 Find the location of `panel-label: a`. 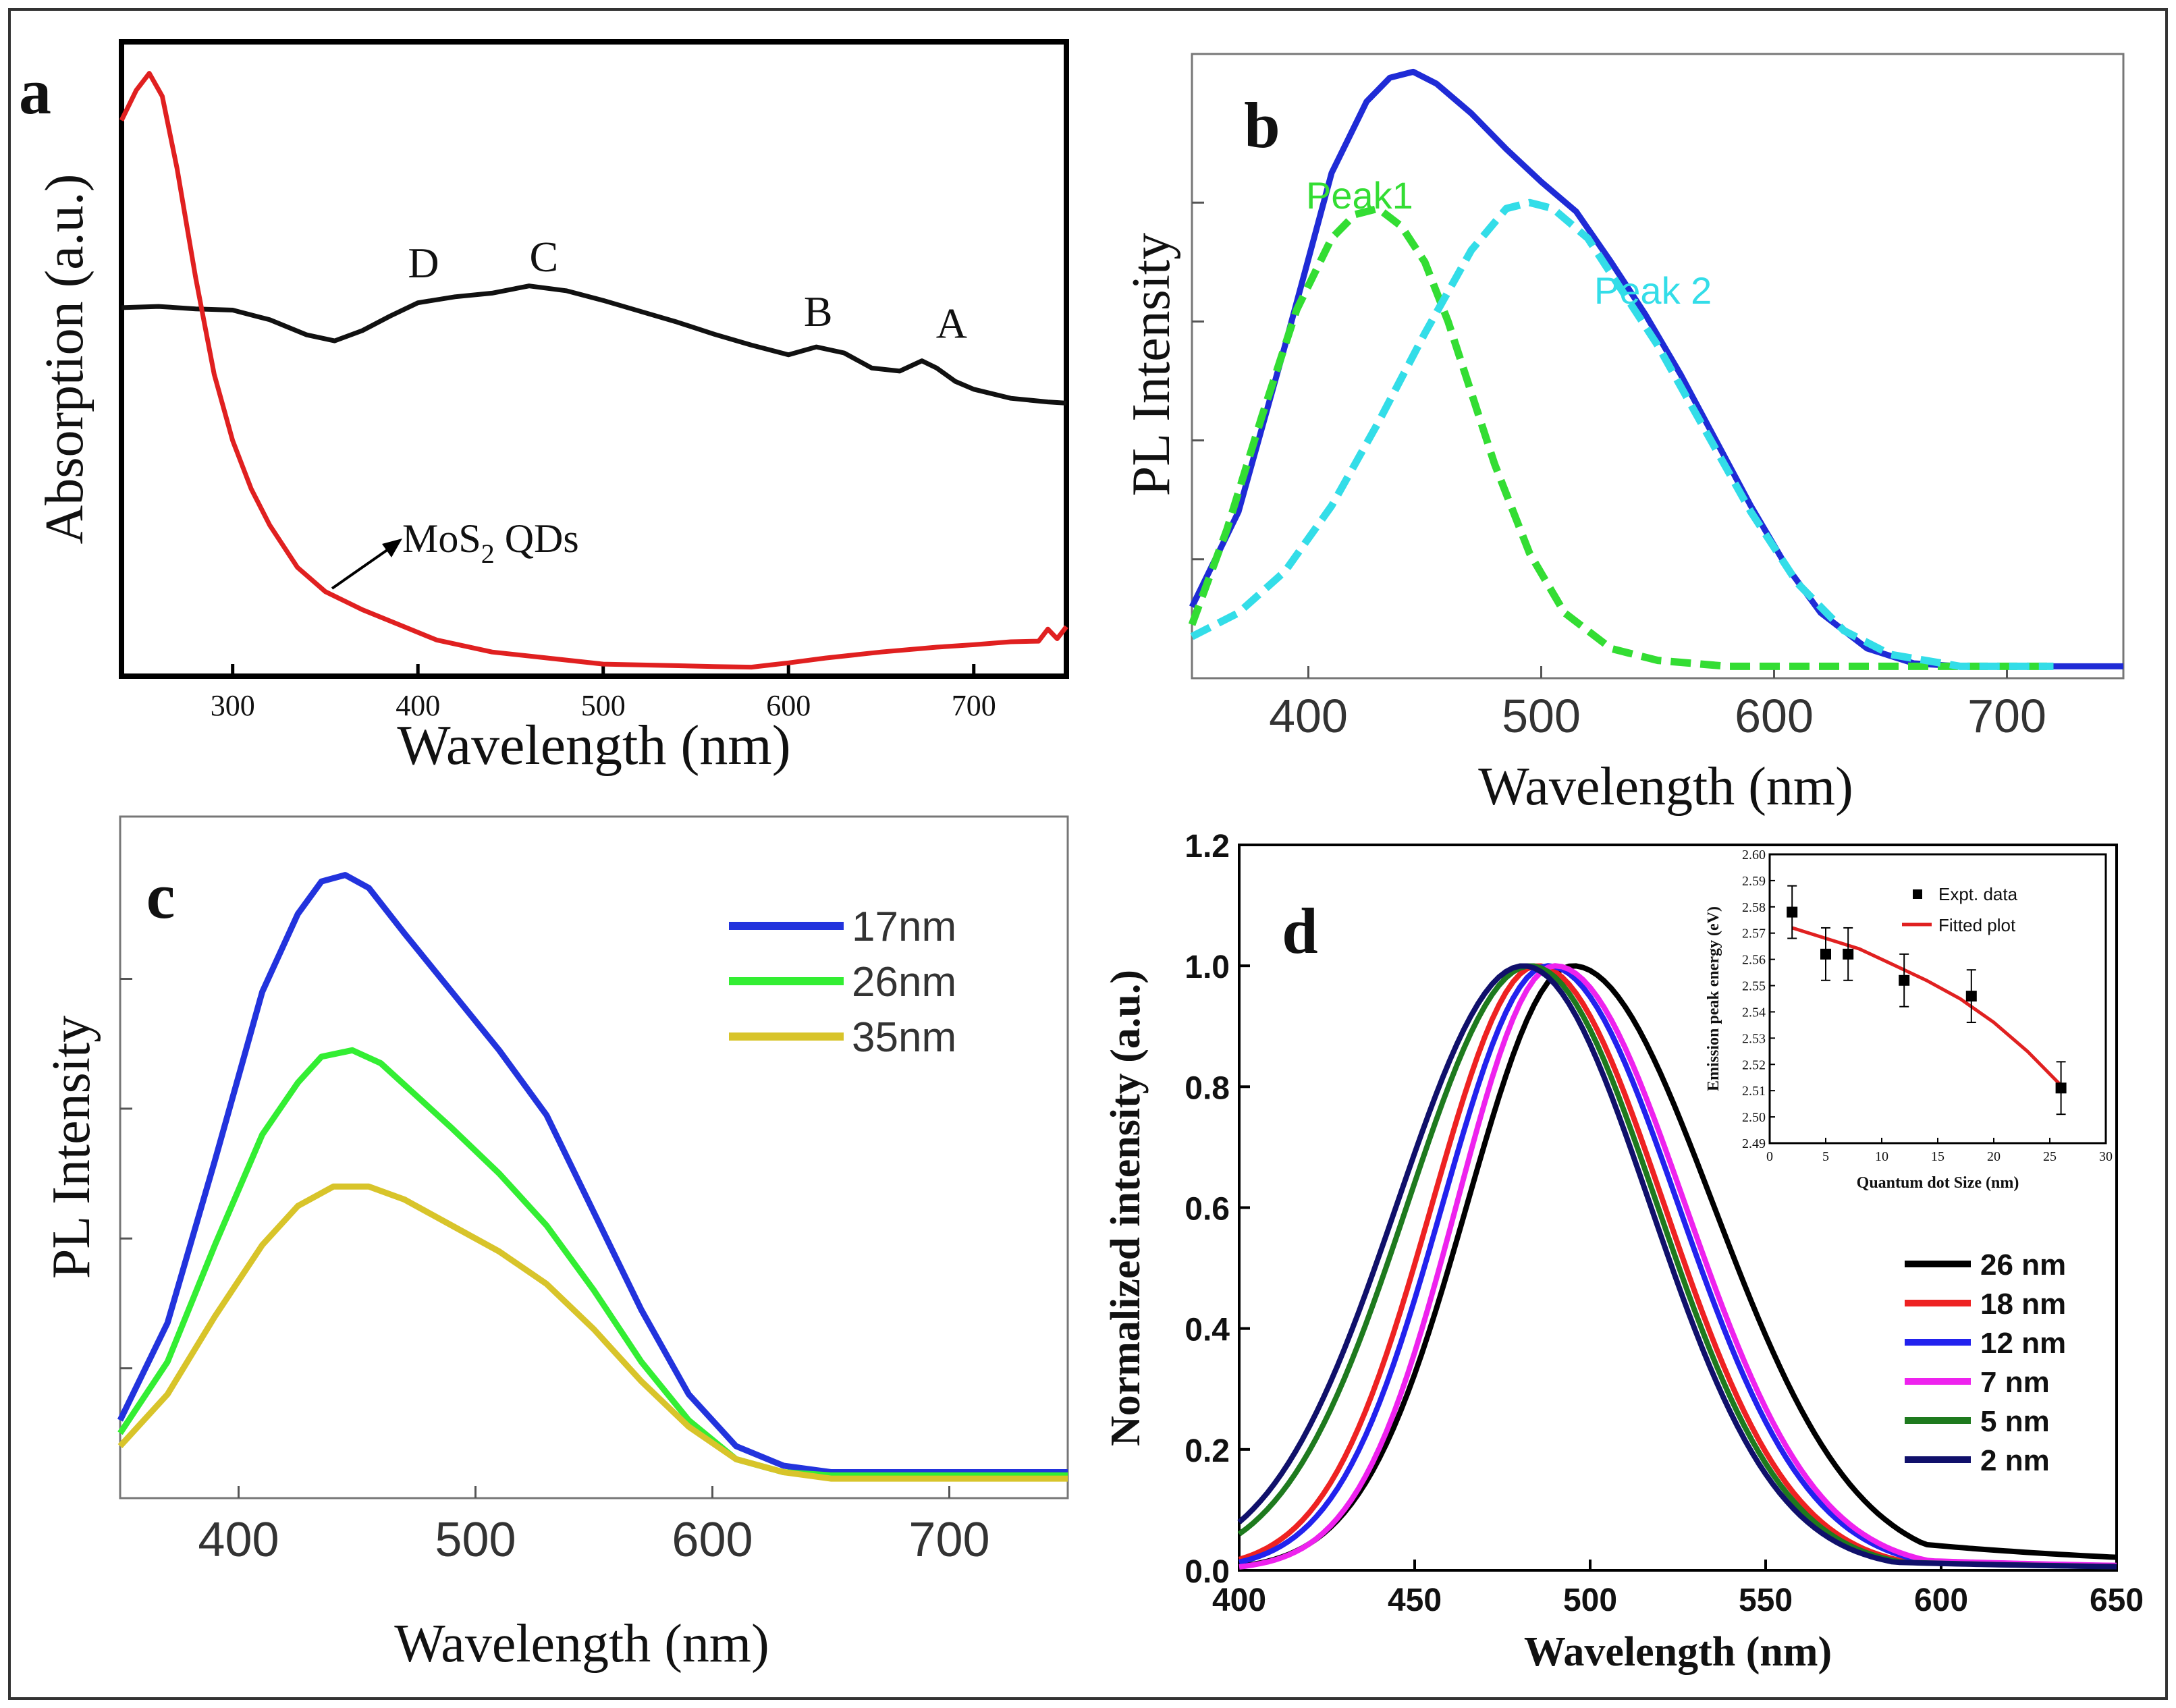

panel-label: a is located at coordinates (35, 91).